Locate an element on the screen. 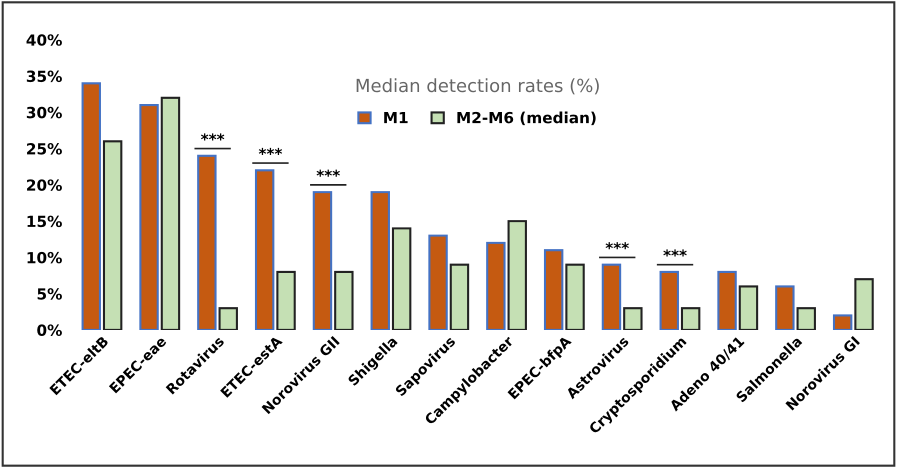 The image size is (897, 468). y-tick-label: 30% is located at coordinates (44, 112).